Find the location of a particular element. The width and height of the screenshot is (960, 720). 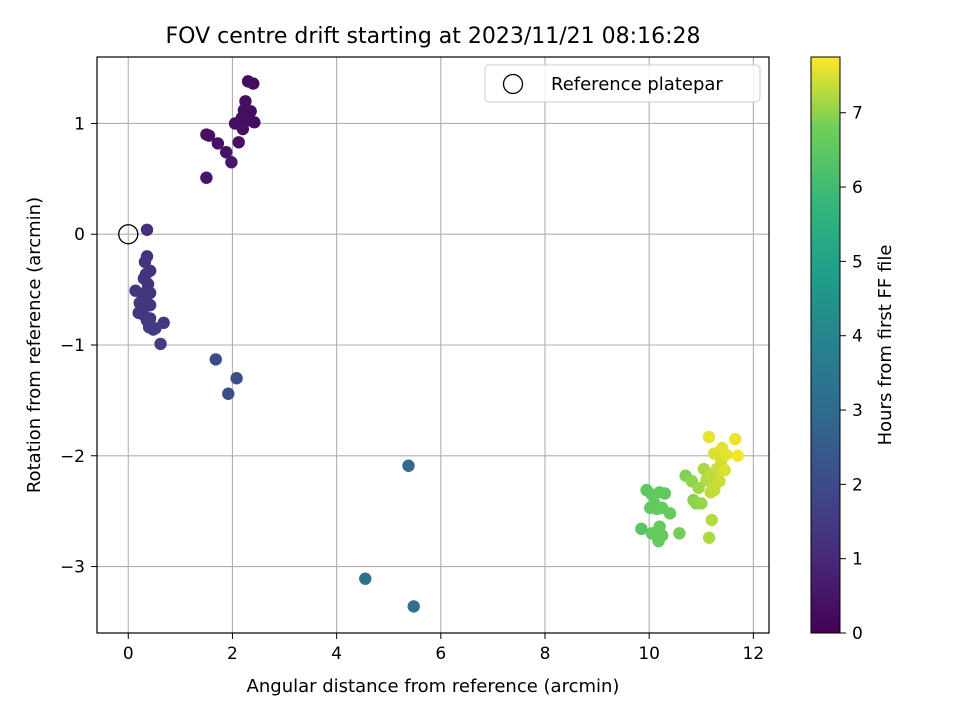

legend: Reference platepar is located at coordinates (622, 83).